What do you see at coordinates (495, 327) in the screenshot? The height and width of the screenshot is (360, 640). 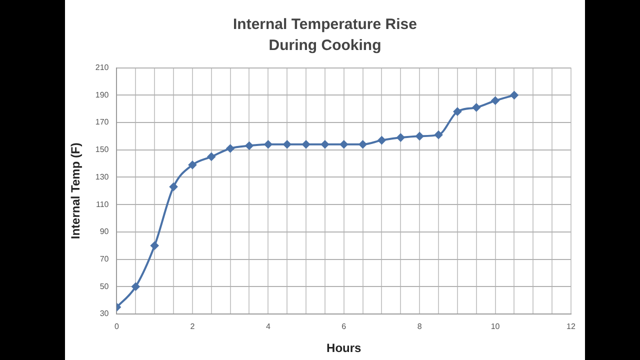 I see `x-tick-label: 10` at bounding box center [495, 327].